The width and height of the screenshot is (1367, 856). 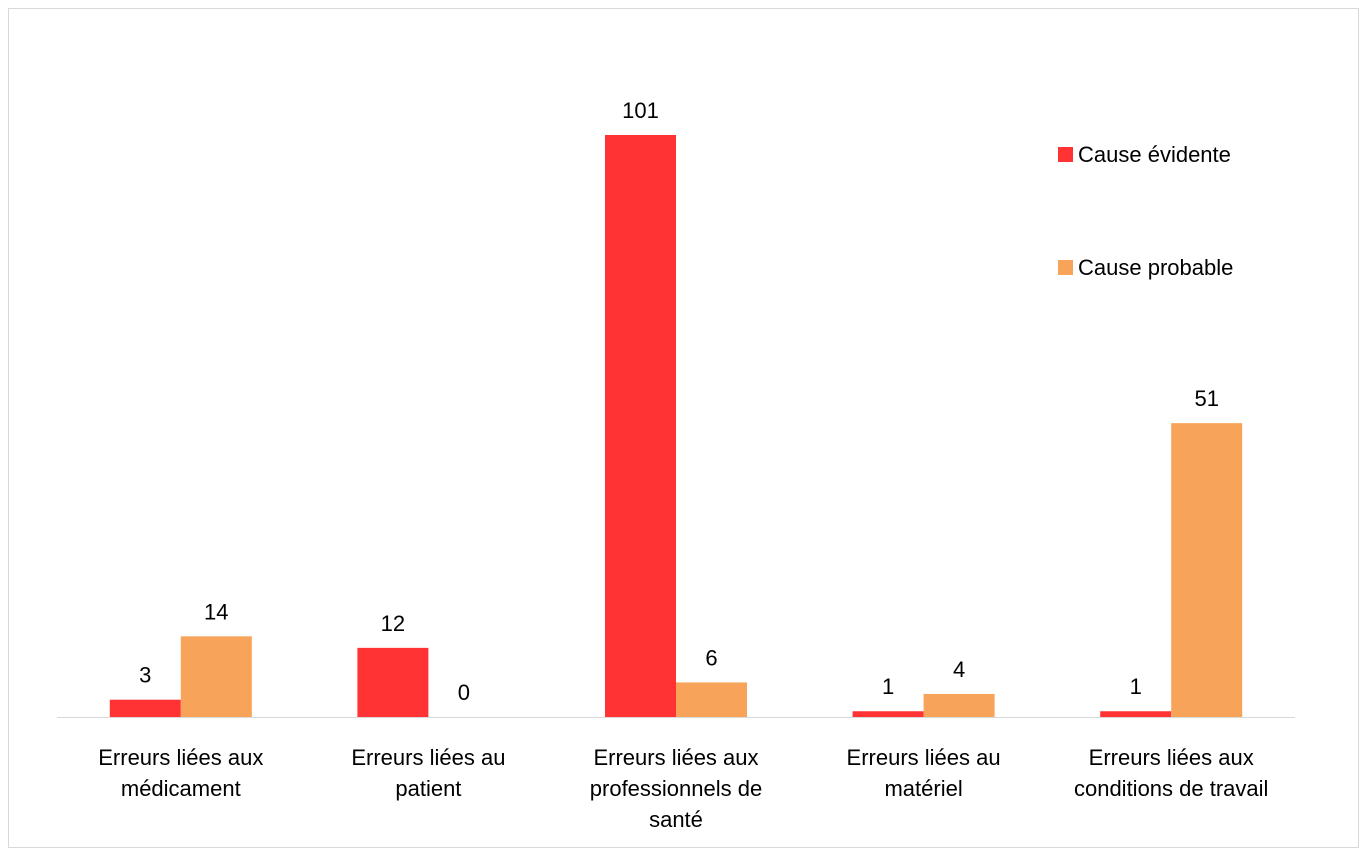 What do you see at coordinates (145, 675) in the screenshot?
I see `data-label-0-0: 3` at bounding box center [145, 675].